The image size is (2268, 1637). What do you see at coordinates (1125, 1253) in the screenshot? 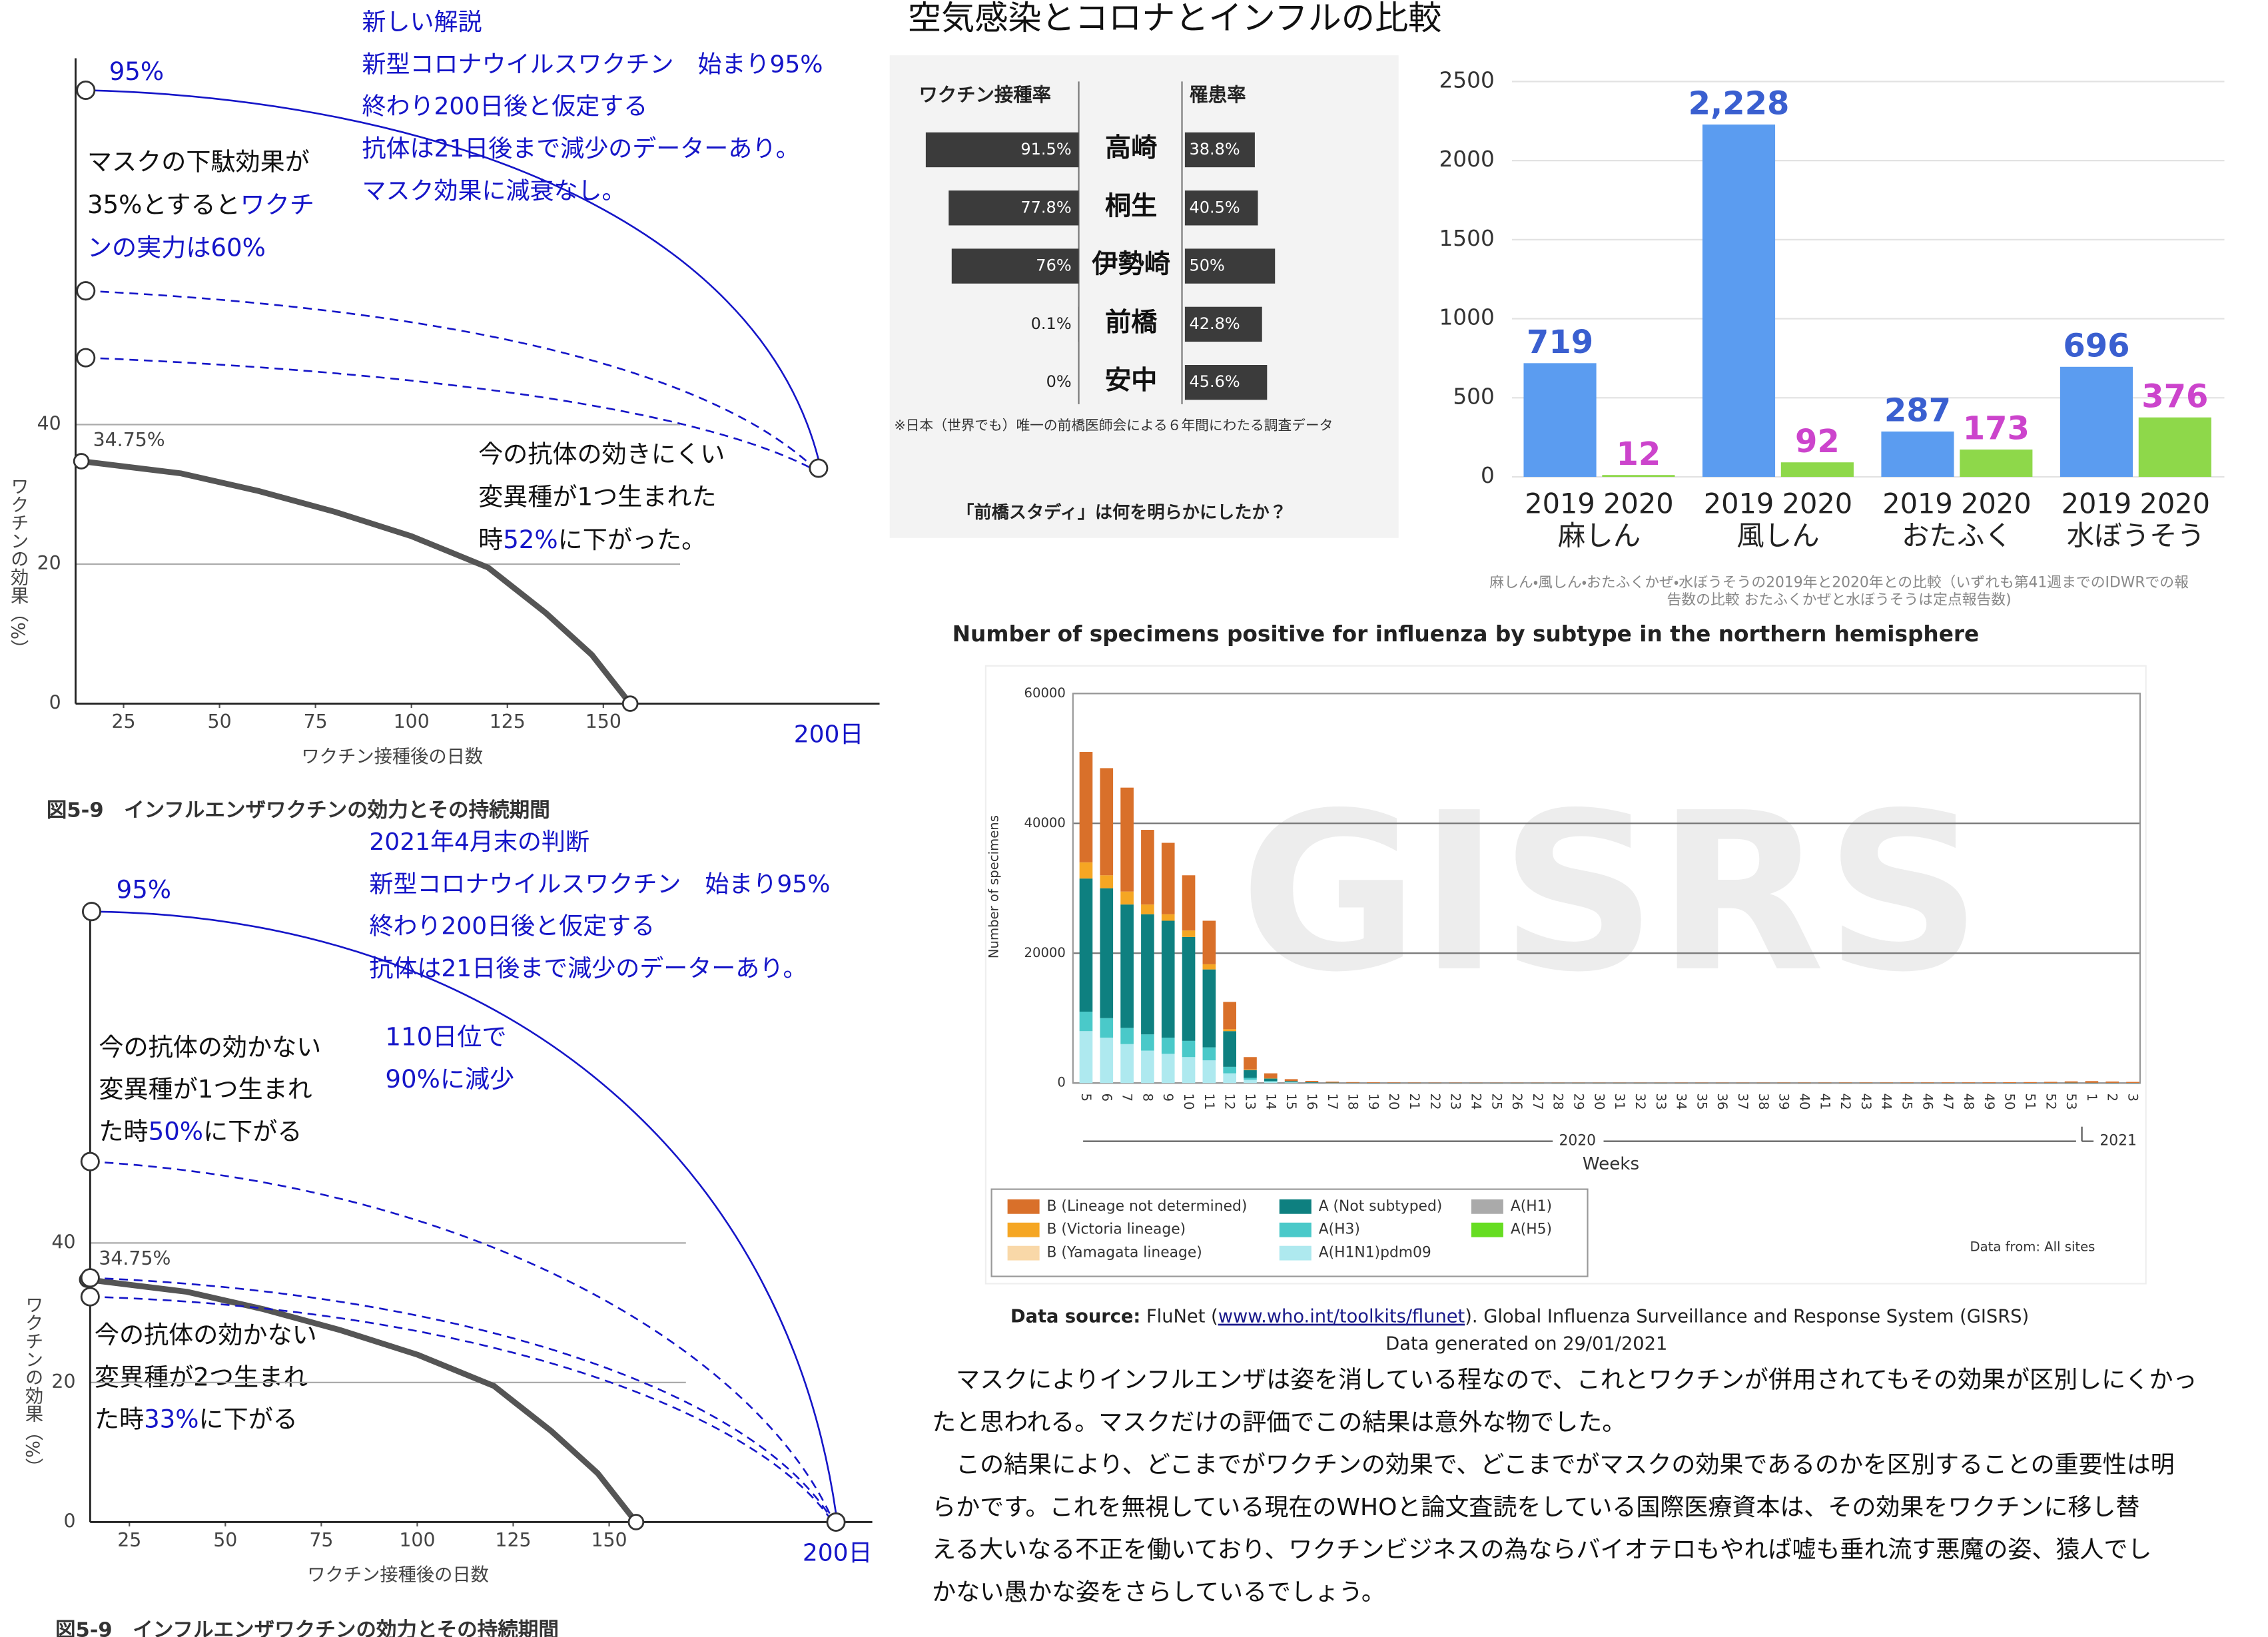
I see `legend-label: B (Yamagata lineage)` at bounding box center [1125, 1253].